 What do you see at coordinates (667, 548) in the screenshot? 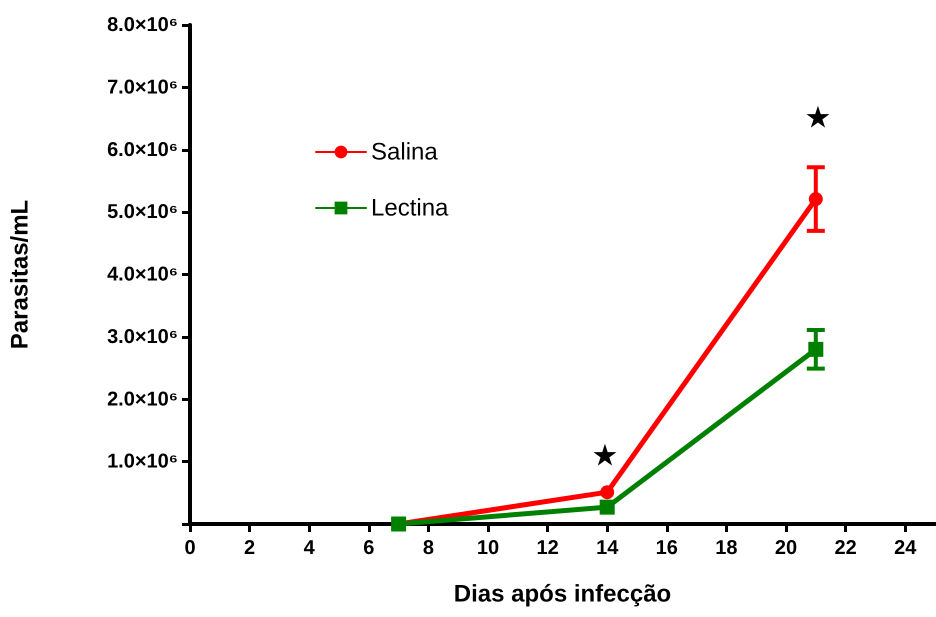
I see `x-tick-label: 16` at bounding box center [667, 548].